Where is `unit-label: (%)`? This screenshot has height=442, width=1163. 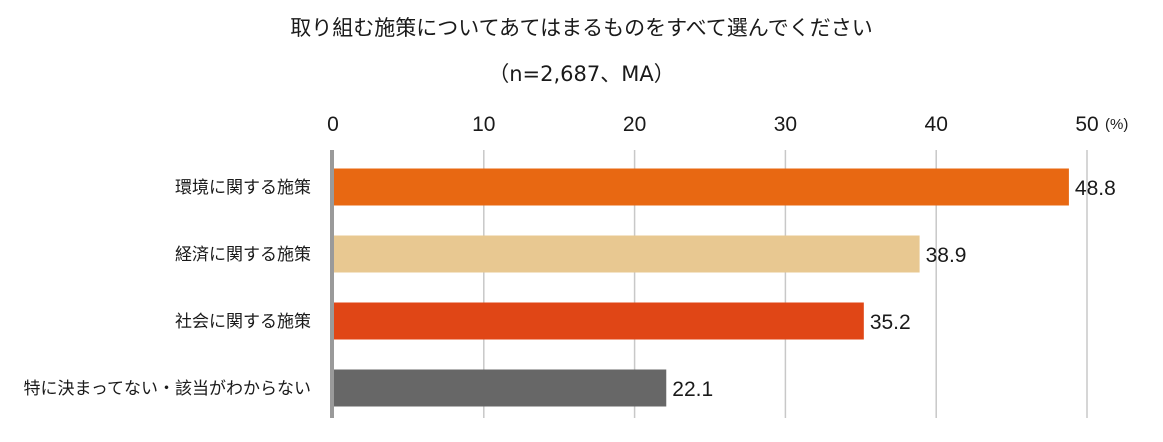 unit-label: (%) is located at coordinates (1116, 124).